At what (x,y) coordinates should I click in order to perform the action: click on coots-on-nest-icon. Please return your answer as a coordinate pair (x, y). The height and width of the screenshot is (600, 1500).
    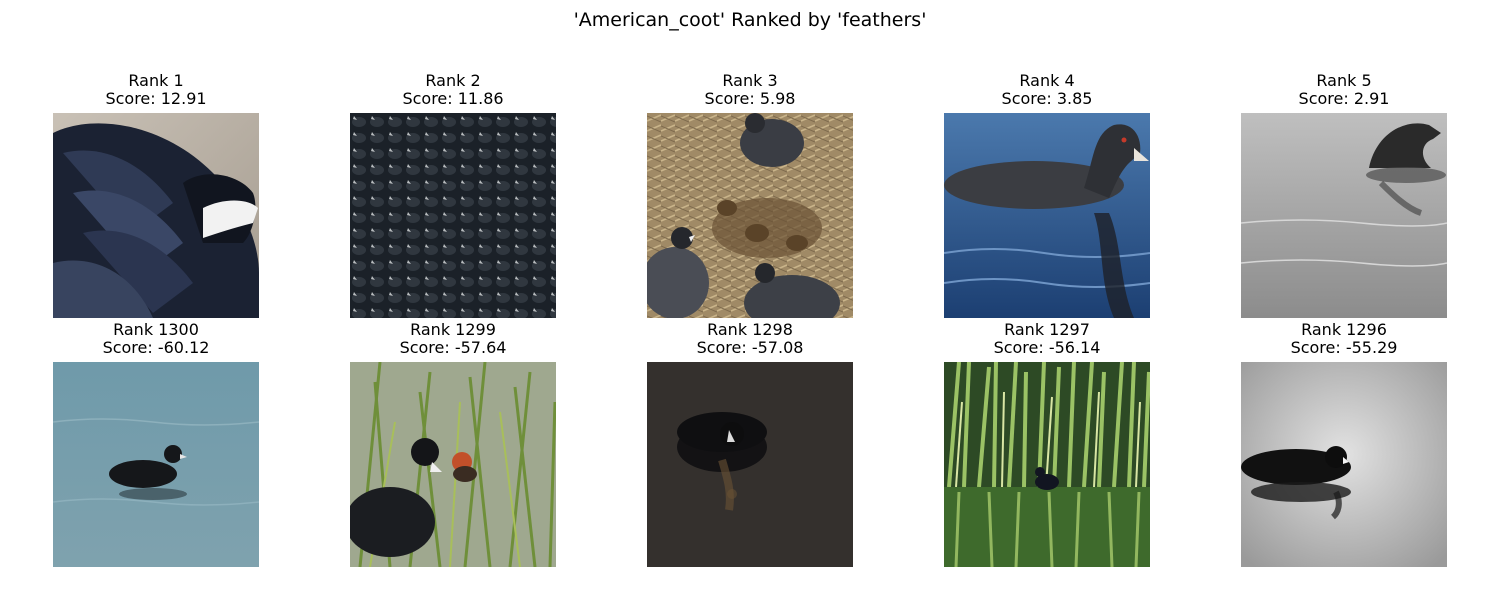
    Looking at the image, I should click on (750, 215).